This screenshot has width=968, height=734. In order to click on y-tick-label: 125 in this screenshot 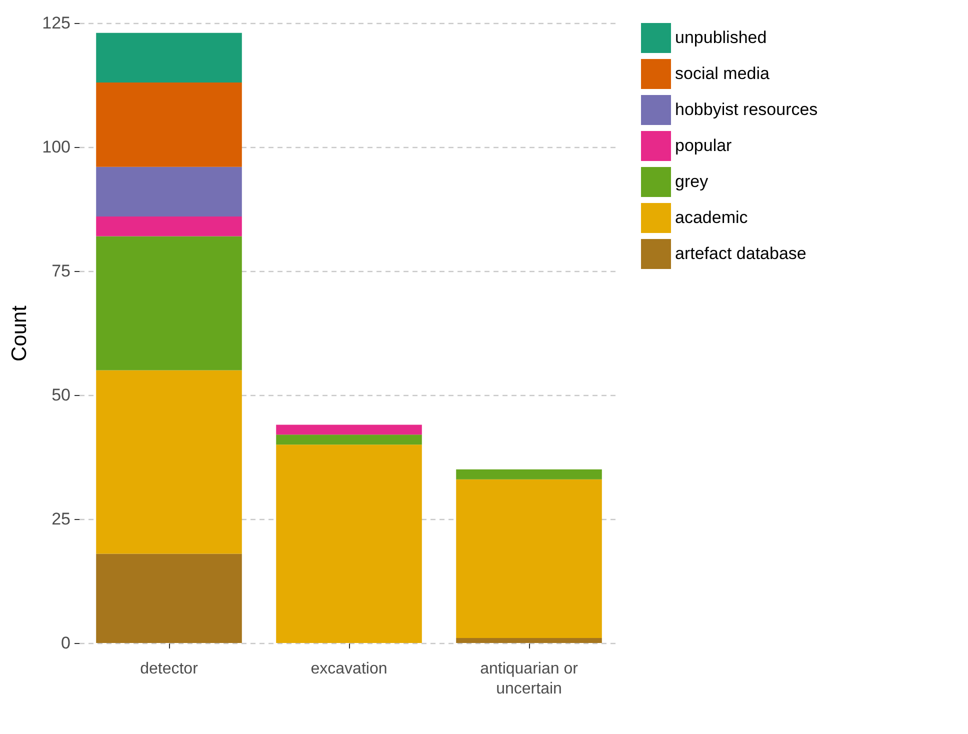, I will do `click(56, 23)`.